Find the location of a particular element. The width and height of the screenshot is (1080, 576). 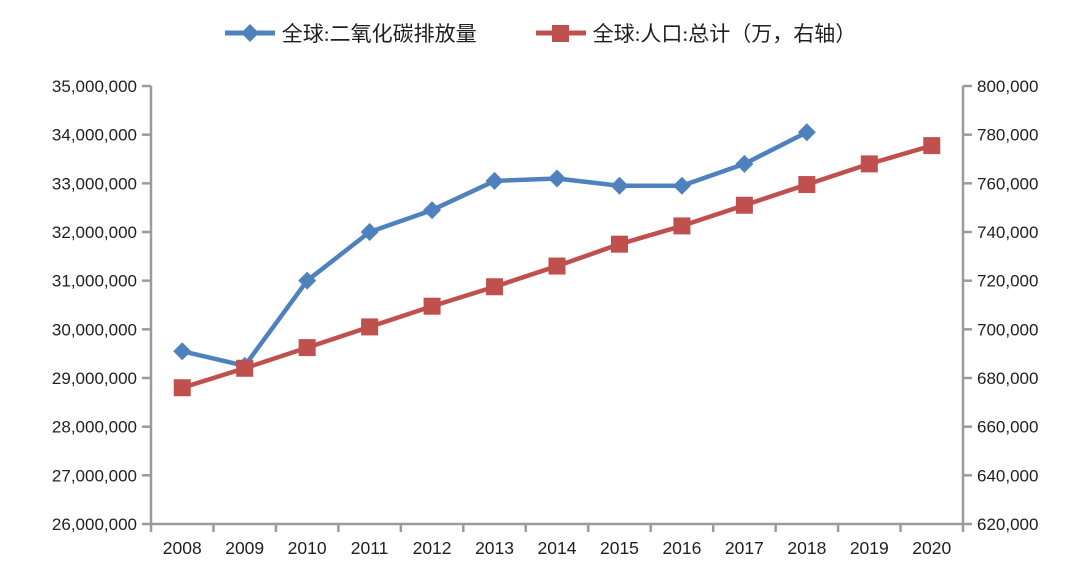

right-axis-tick-label: 640,000 is located at coordinates (1007, 475).